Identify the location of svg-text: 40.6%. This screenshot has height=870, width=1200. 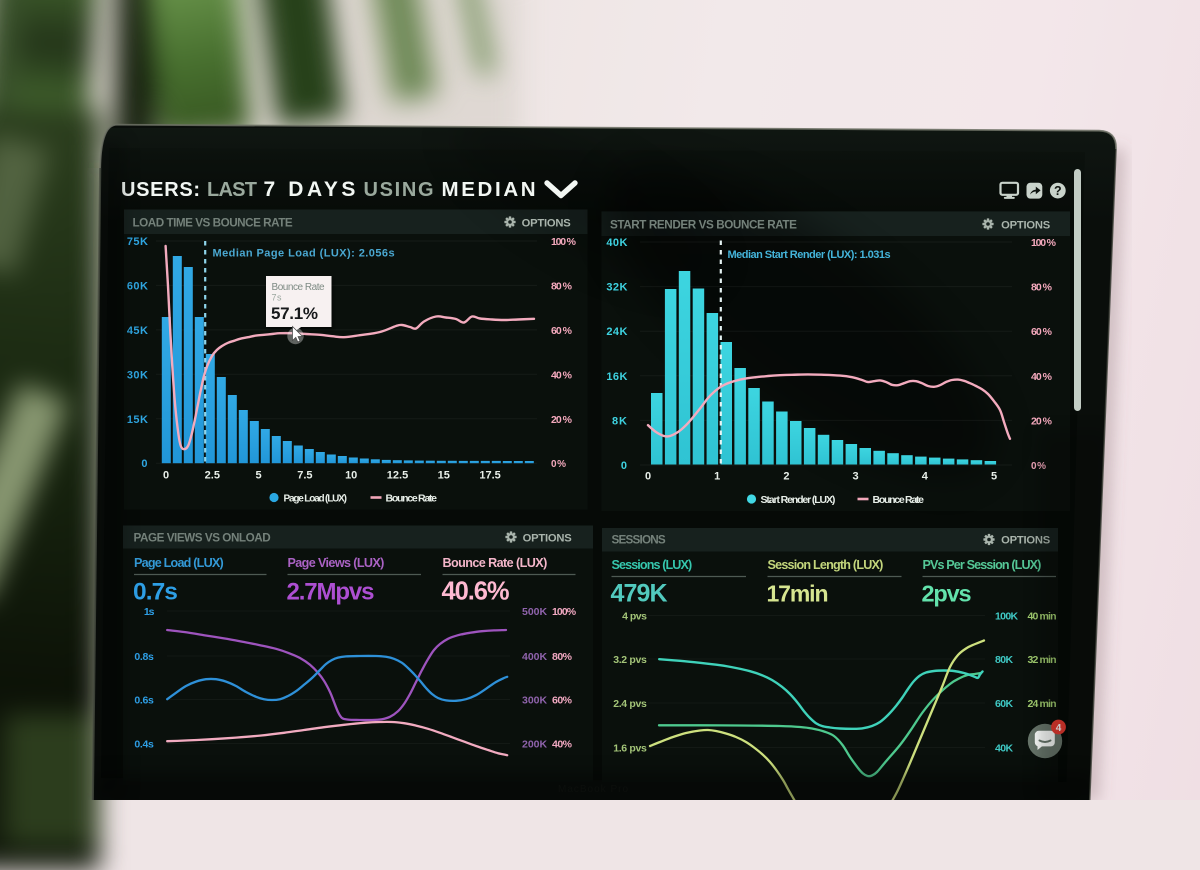
(475, 592).